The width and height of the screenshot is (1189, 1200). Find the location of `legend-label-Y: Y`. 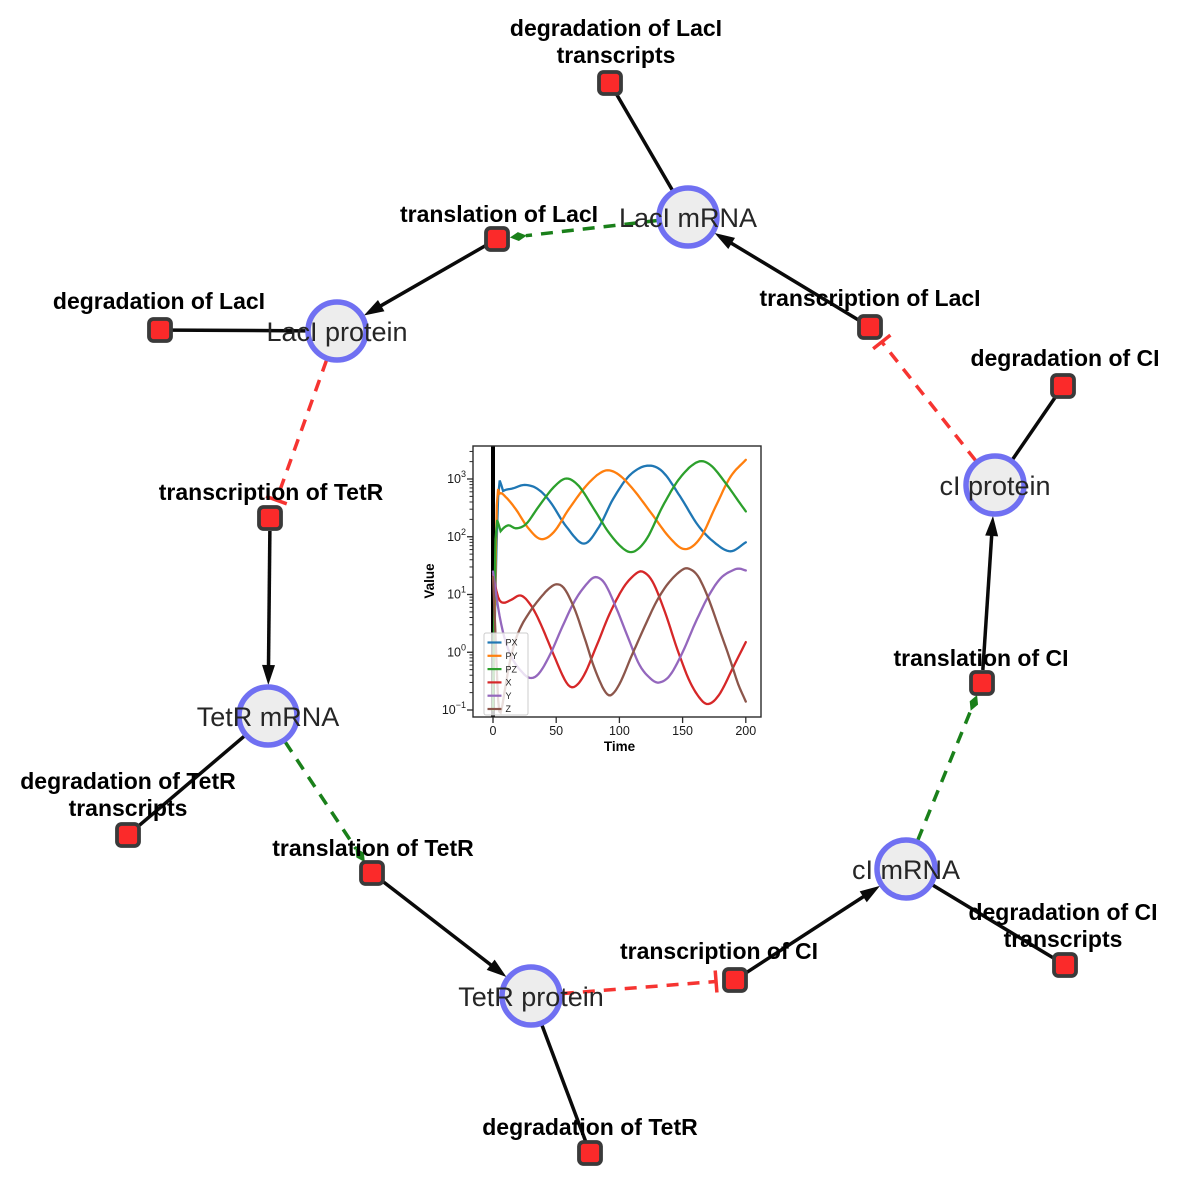

legend-label-Y: Y is located at coordinates (509, 696).